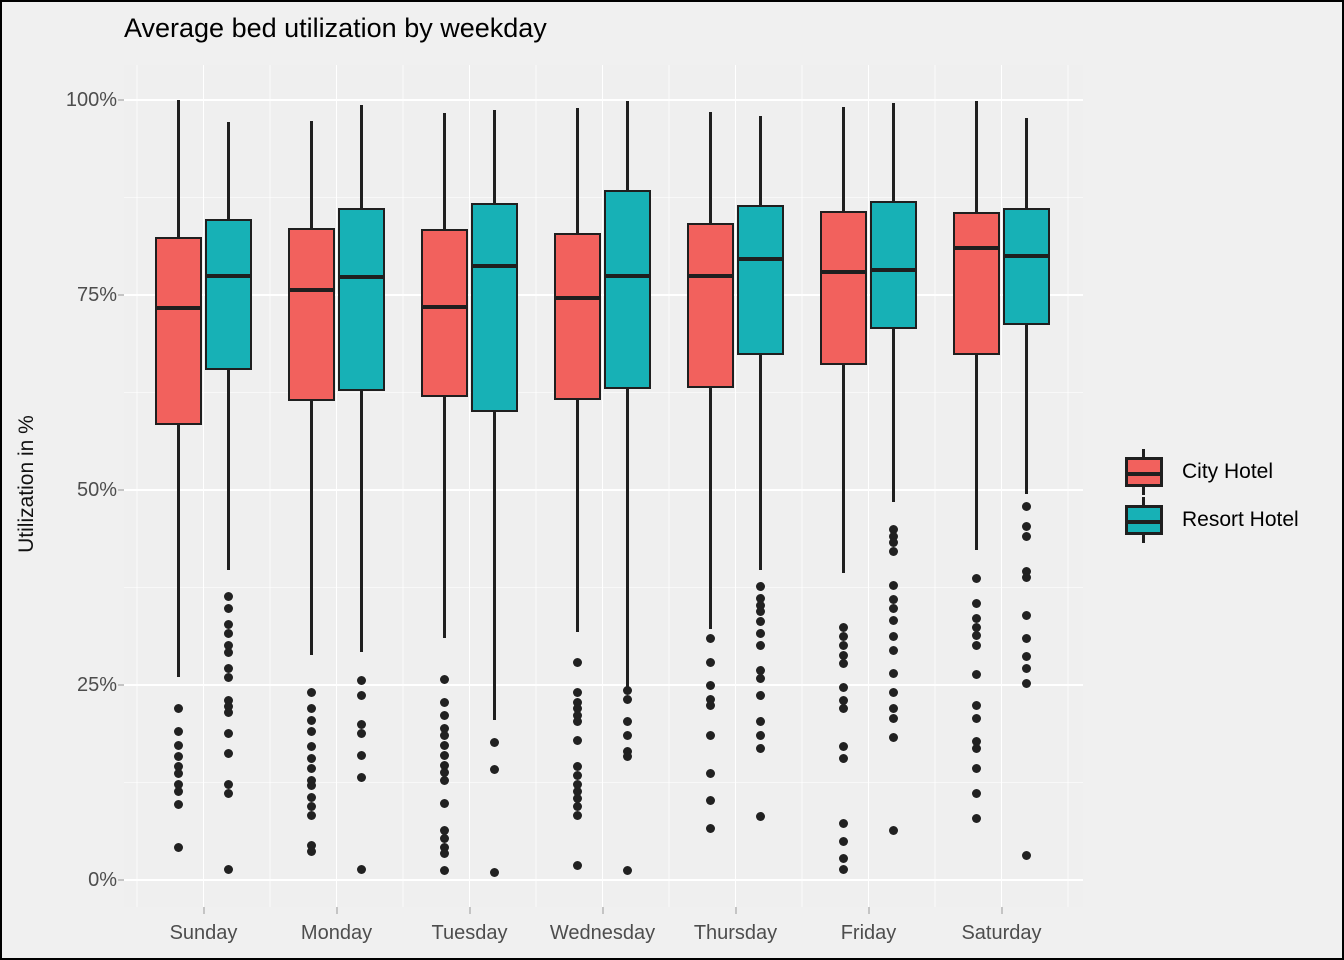 The image size is (1344, 960). I want to click on outlier-dot-tuesday-resort-hotel, so click(494, 743).